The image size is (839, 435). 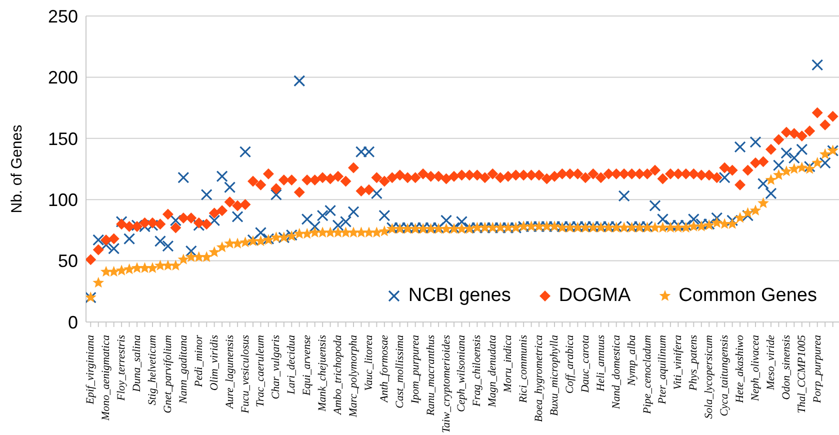 What do you see at coordinates (183, 369) in the screenshot?
I see `x-tick-label: Nann_gaditana` at bounding box center [183, 369].